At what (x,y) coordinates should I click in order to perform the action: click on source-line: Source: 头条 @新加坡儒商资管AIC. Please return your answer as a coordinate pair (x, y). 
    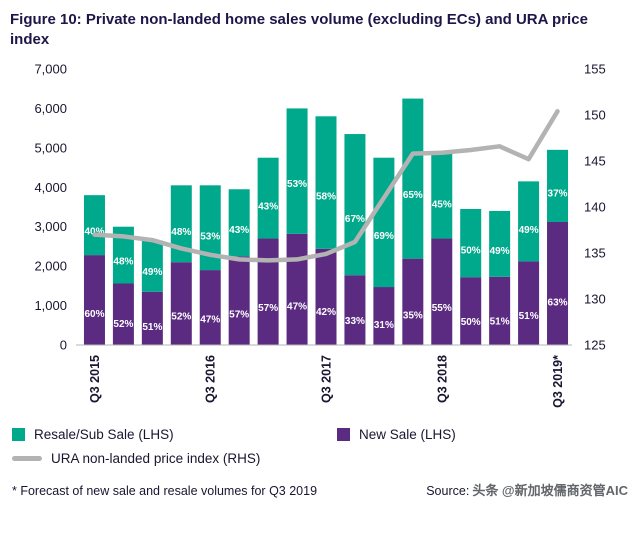
    Looking at the image, I should click on (527, 489).